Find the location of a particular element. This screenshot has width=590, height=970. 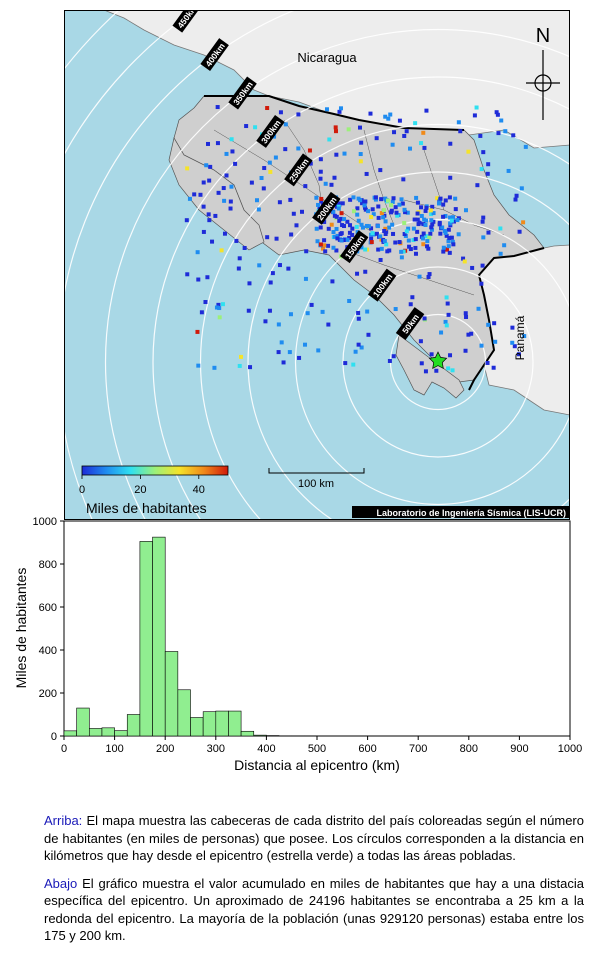

x-axis: 0 100 200 300 400 500 600 700 800 900 1000 is located at coordinates (321, 745).